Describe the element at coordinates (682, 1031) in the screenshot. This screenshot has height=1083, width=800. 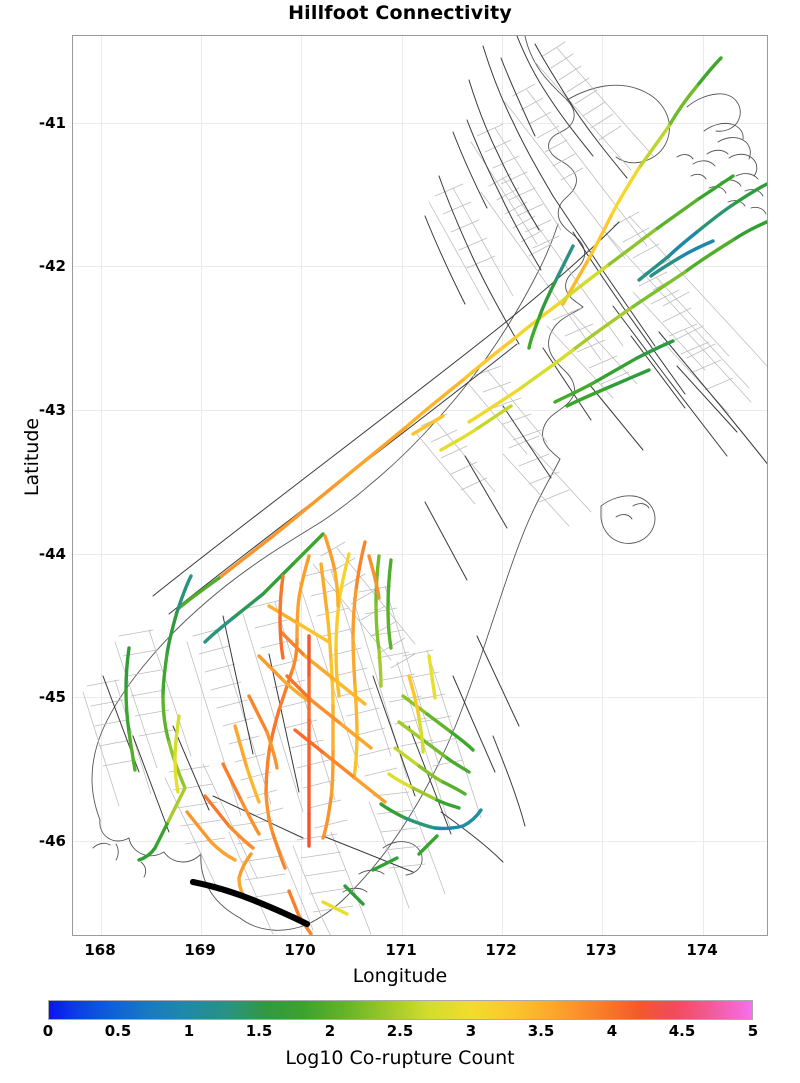
I see `colorbar-tick-label: 4.5` at that location.